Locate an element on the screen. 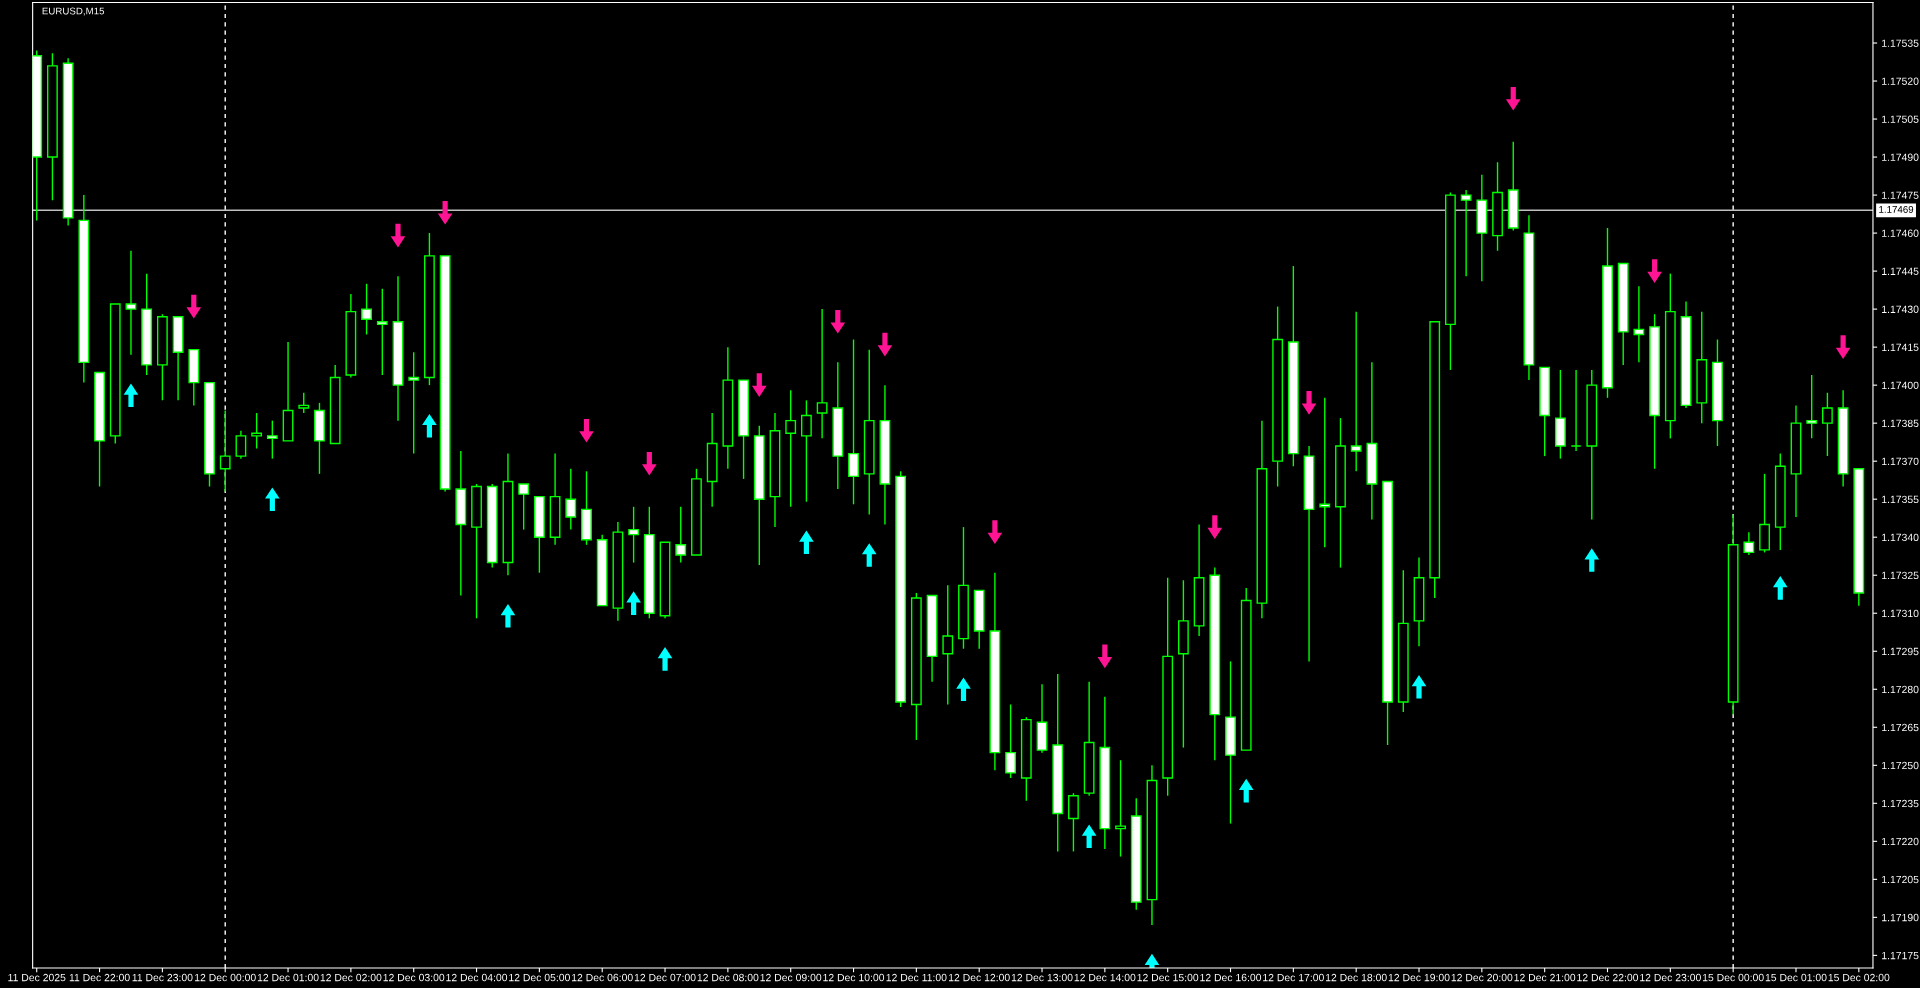 The height and width of the screenshot is (988, 1920). x-tick-label: 12 Dec 05:00 is located at coordinates (539, 977).